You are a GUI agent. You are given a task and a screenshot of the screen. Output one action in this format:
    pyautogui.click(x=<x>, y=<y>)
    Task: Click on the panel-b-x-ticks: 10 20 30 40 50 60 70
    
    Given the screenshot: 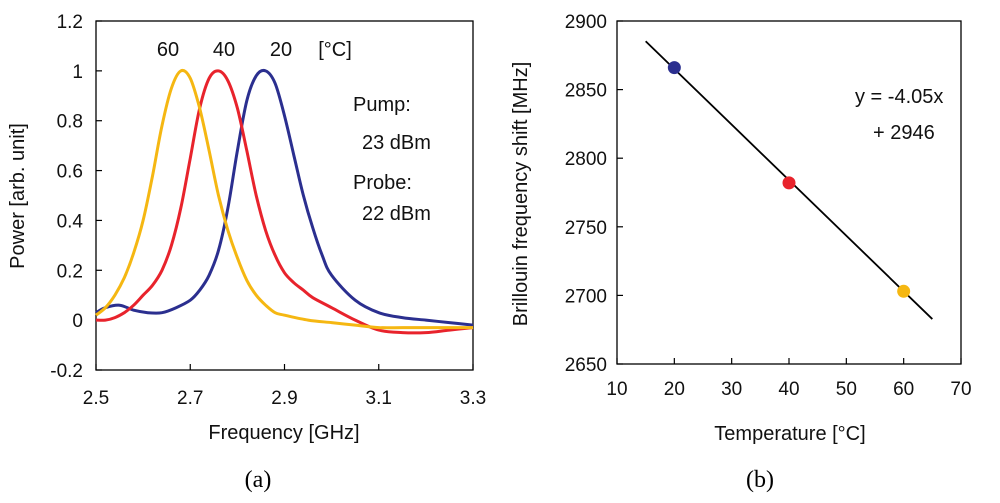 What is the action you would take?
    pyautogui.click(x=789, y=379)
    